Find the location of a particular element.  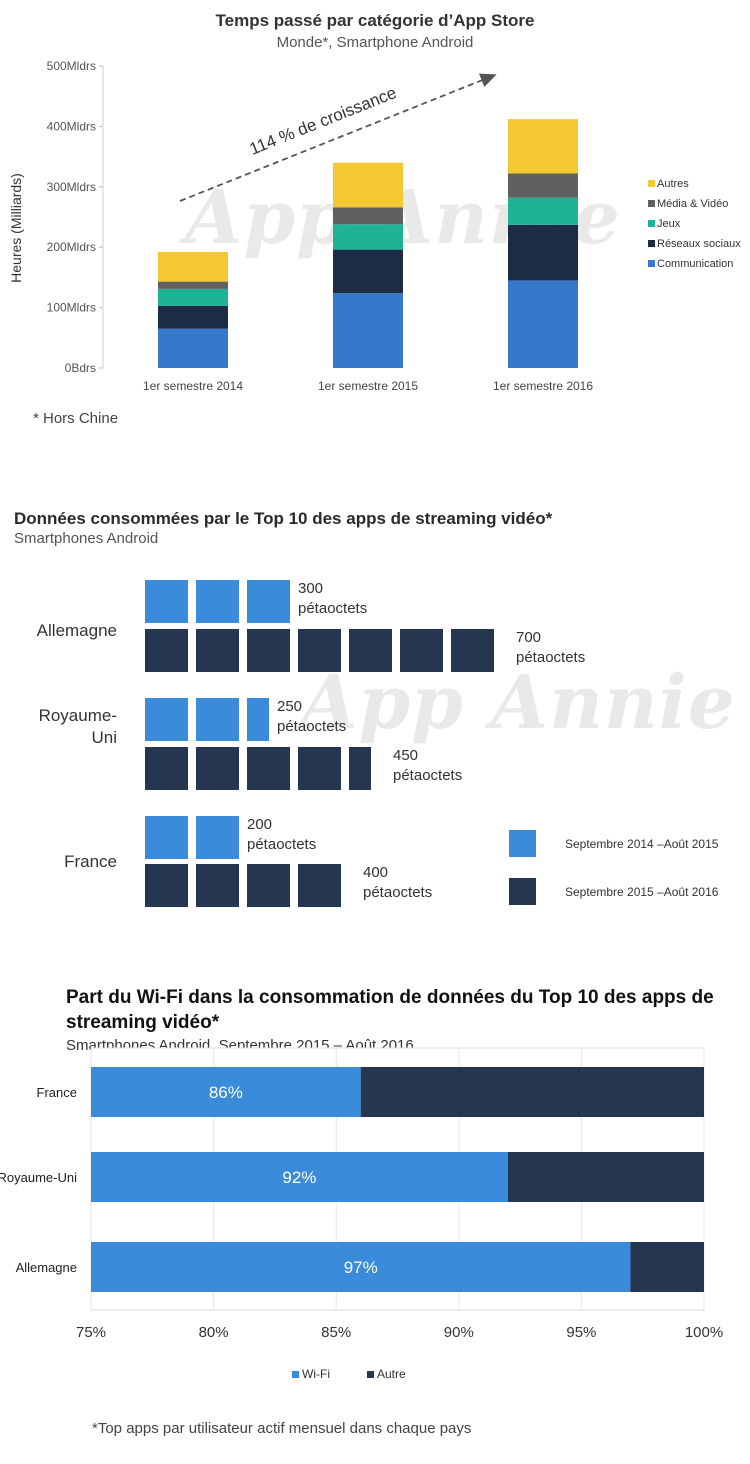

chart3-legend-label: Autre is located at coordinates (391, 1374).